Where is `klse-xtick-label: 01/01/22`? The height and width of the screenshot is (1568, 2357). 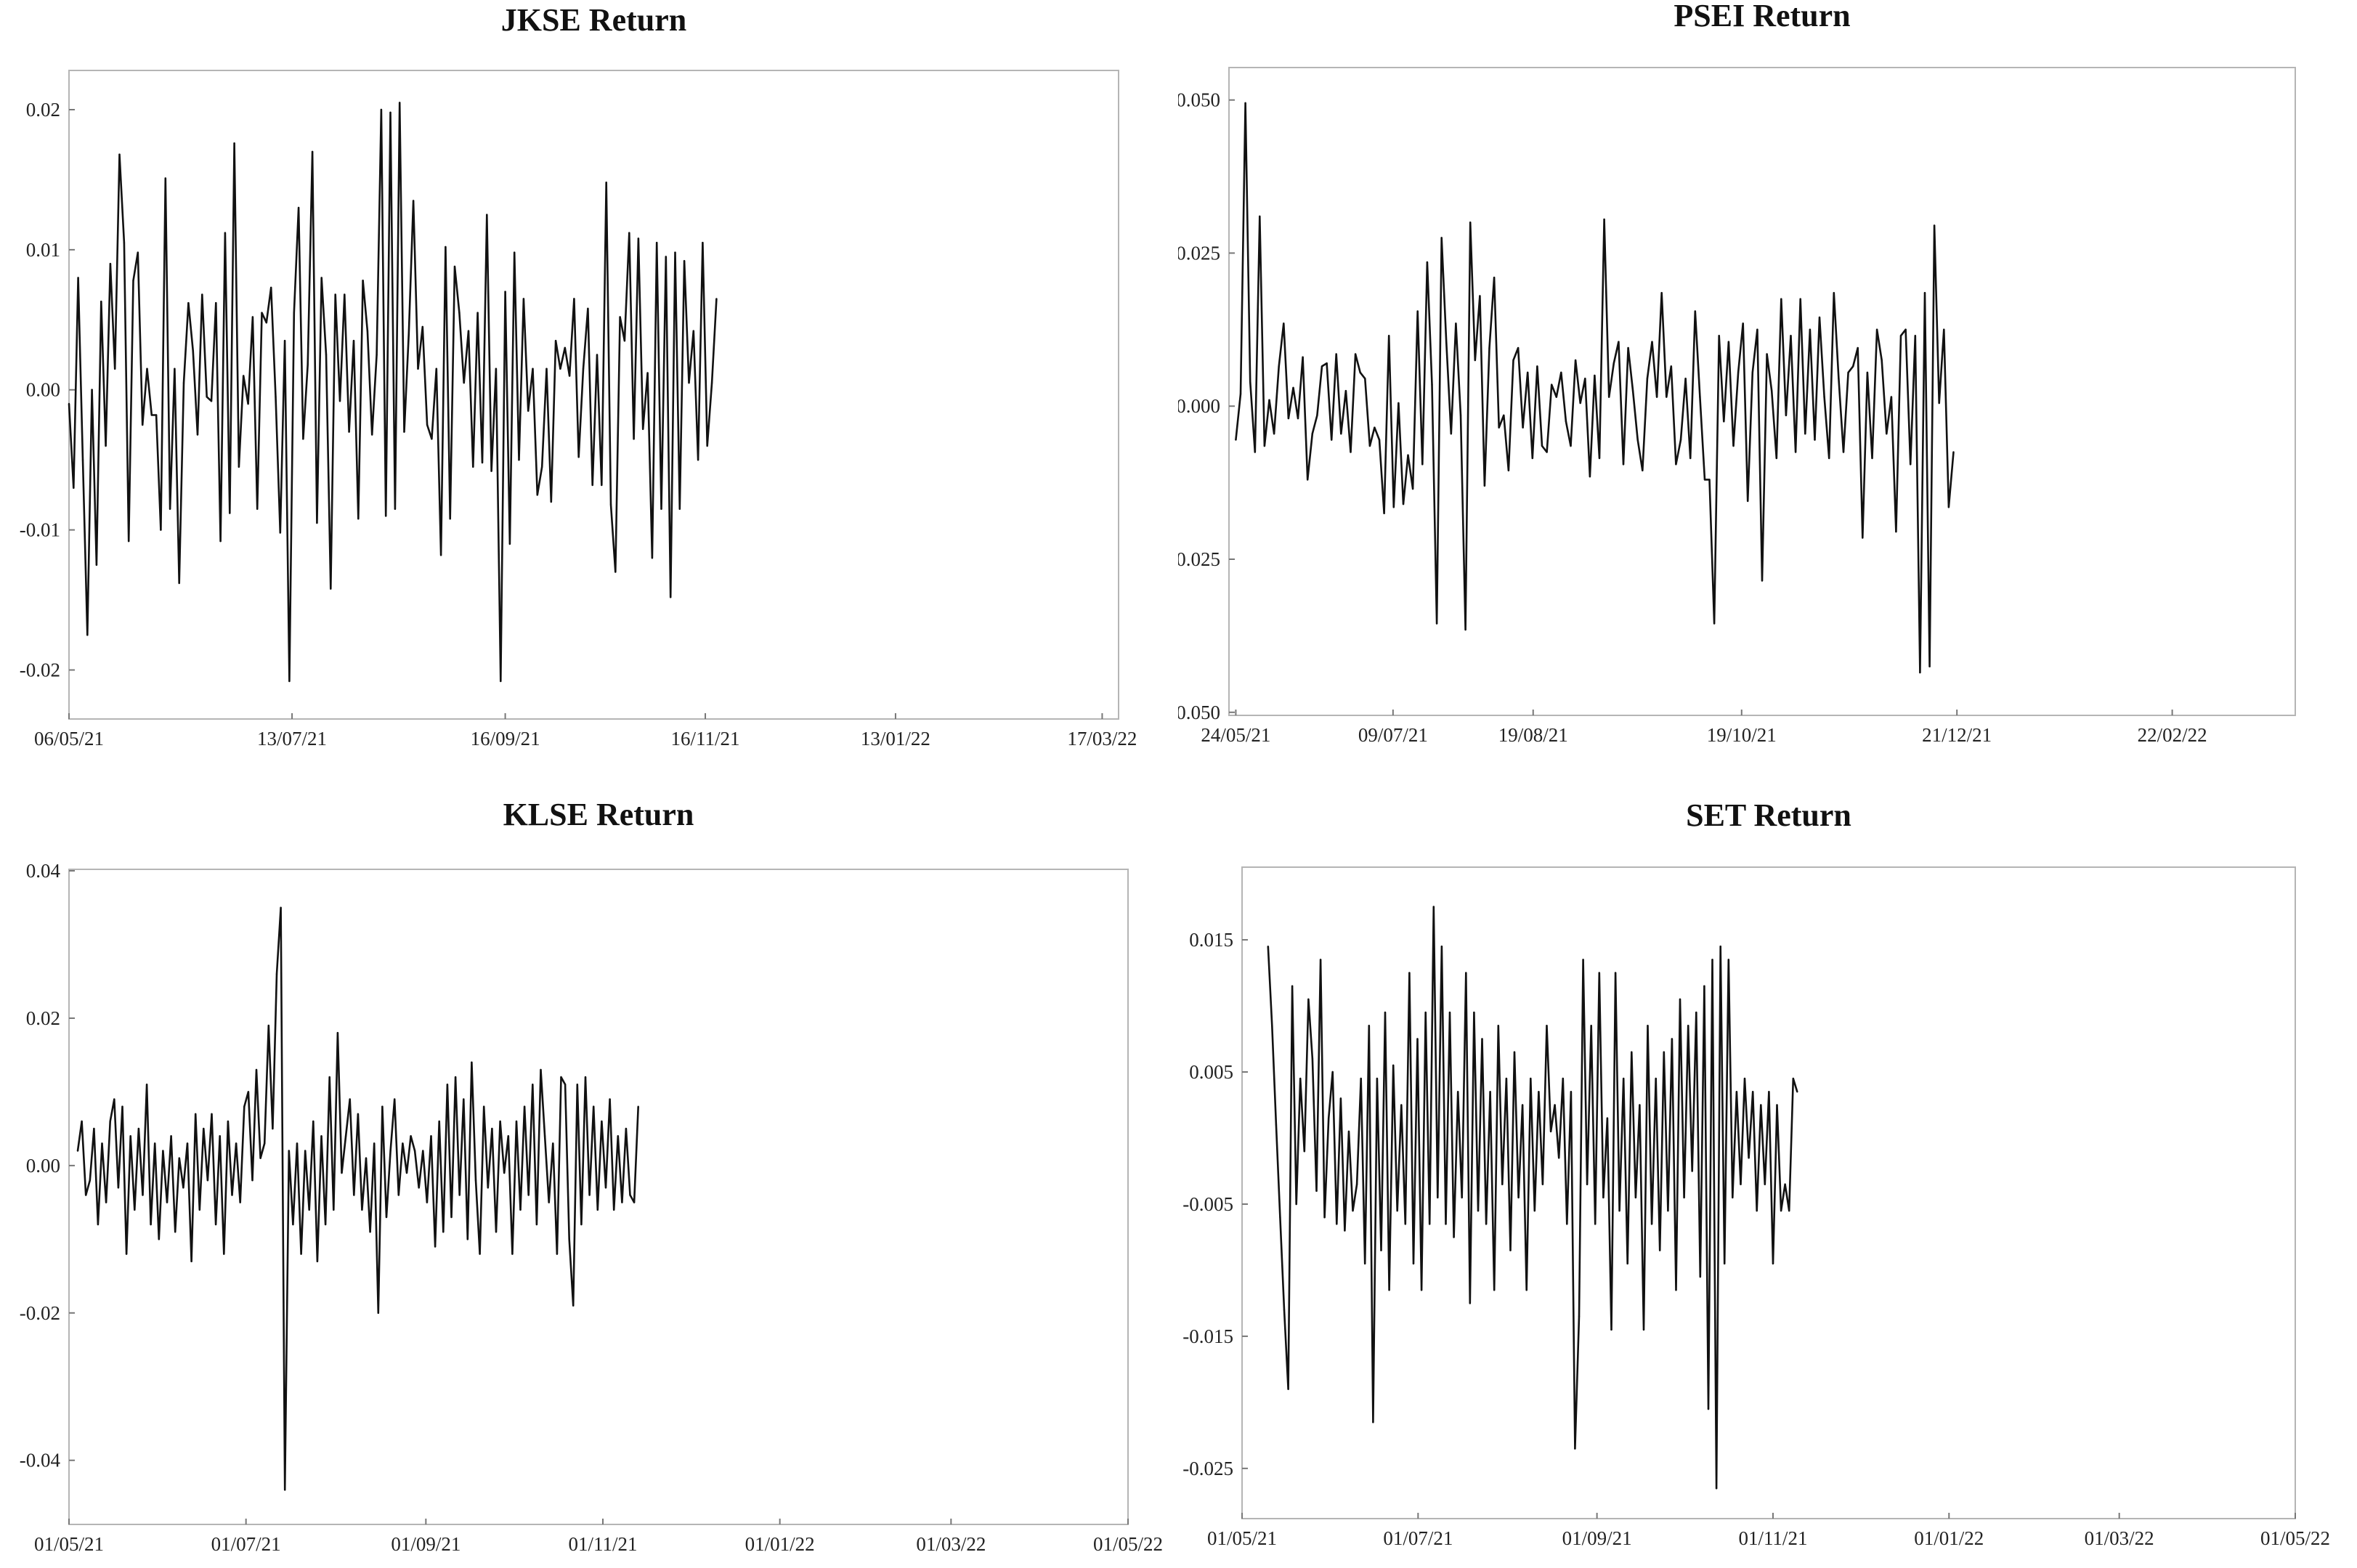 klse-xtick-label: 01/01/22 is located at coordinates (780, 1544).